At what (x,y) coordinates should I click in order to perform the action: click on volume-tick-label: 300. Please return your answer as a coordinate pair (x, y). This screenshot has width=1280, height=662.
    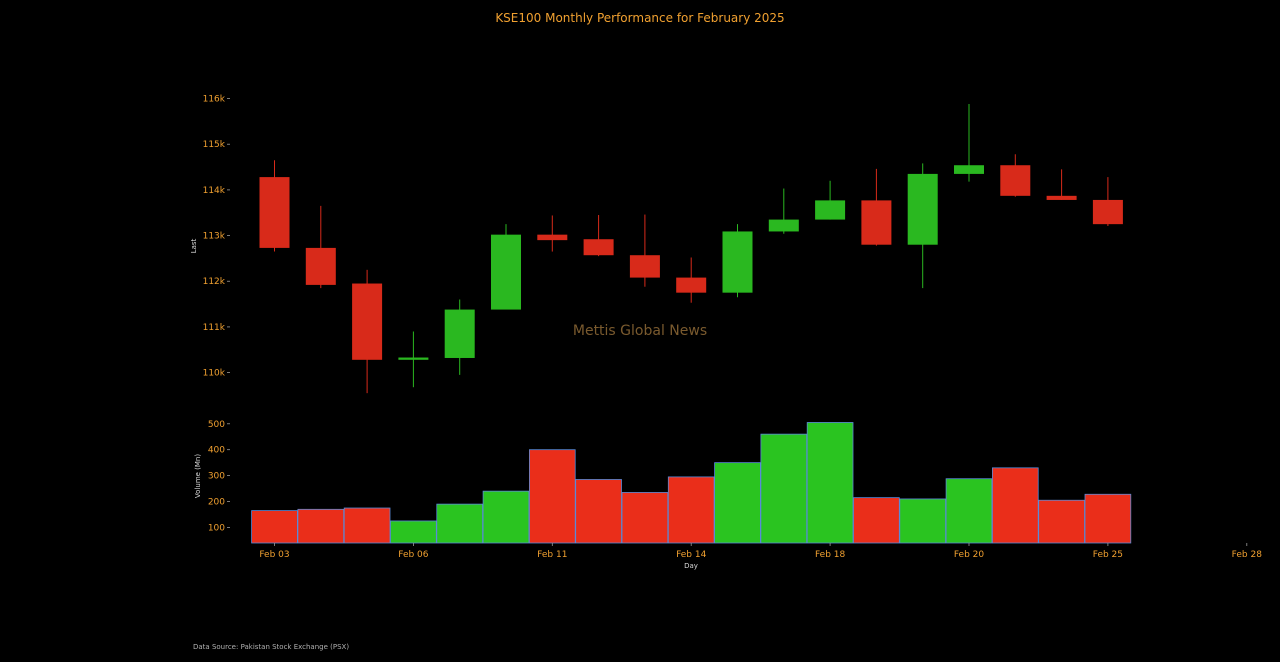
    Looking at the image, I should click on (216, 477).